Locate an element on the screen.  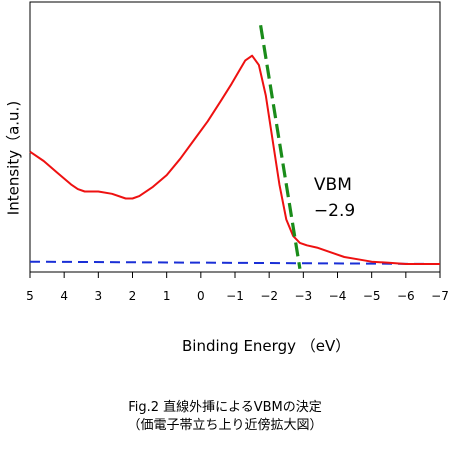
x-tick-label: 3 is located at coordinates (99, 296).